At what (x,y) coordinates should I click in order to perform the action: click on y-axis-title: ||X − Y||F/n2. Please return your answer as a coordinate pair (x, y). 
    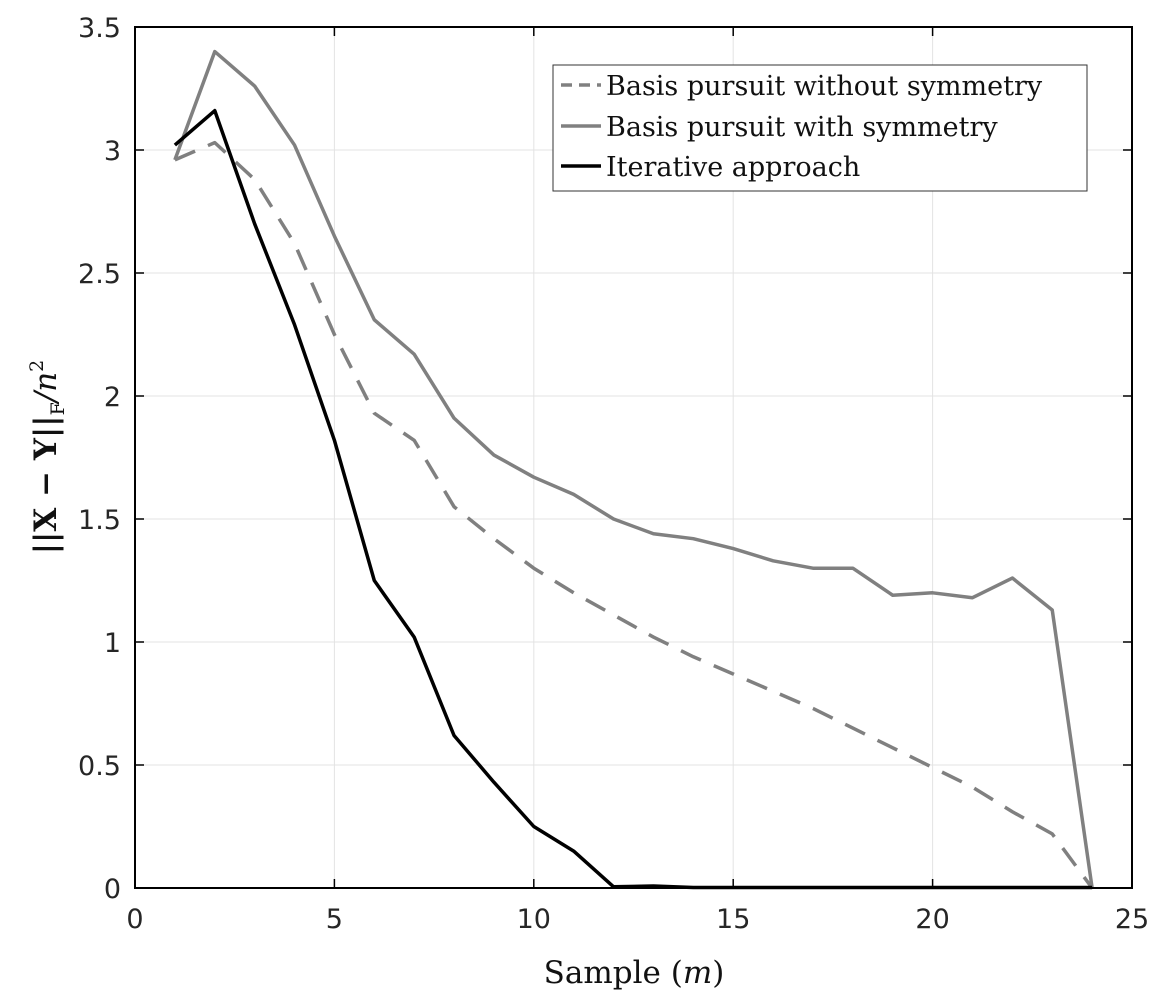
    Looking at the image, I should click on (47, 457).